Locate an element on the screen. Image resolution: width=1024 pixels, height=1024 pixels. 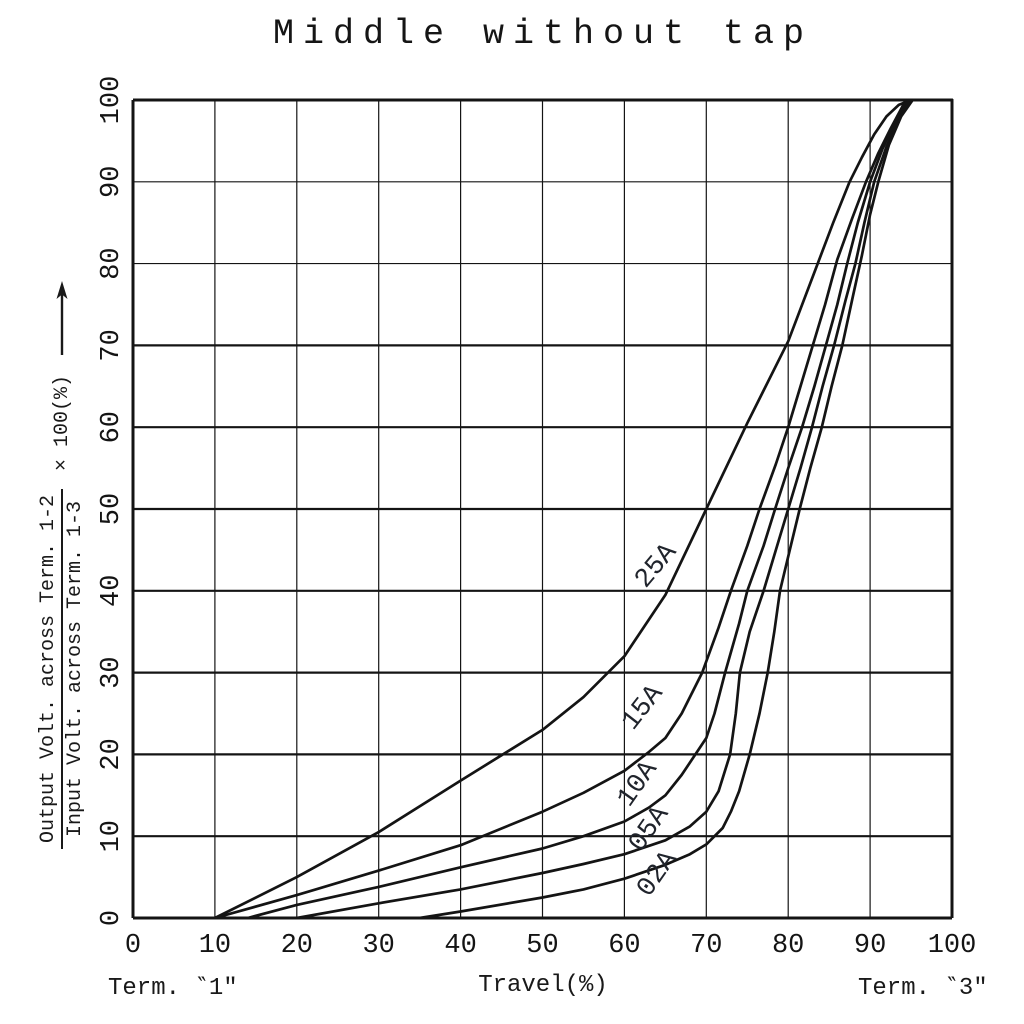
x-tick-label: 100 is located at coordinates (952, 946).